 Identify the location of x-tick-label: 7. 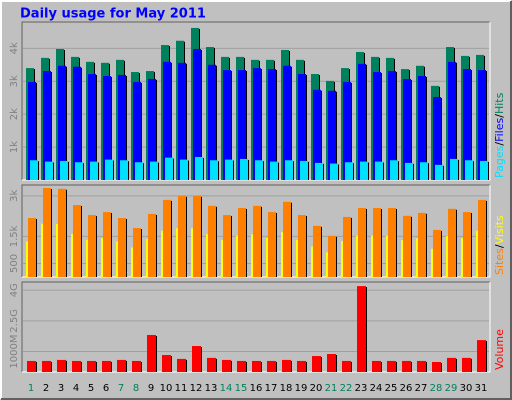
(121, 388).